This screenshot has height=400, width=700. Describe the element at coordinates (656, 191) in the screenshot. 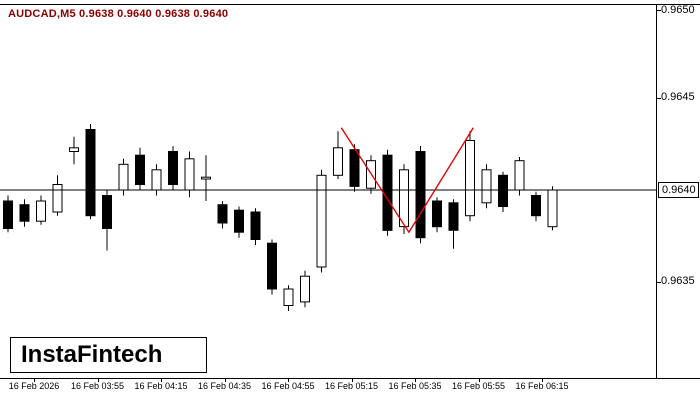

I see `chart-border-right` at that location.